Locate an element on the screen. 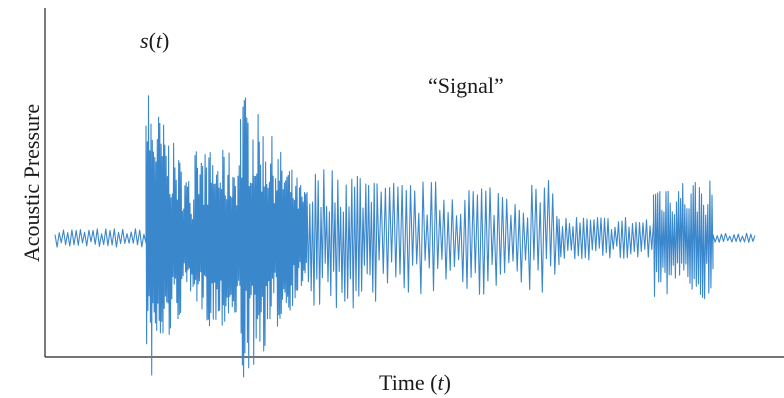 Image resolution: width=784 pixels, height=398 pixels. x-axis-label: Time (t) is located at coordinates (415, 382).